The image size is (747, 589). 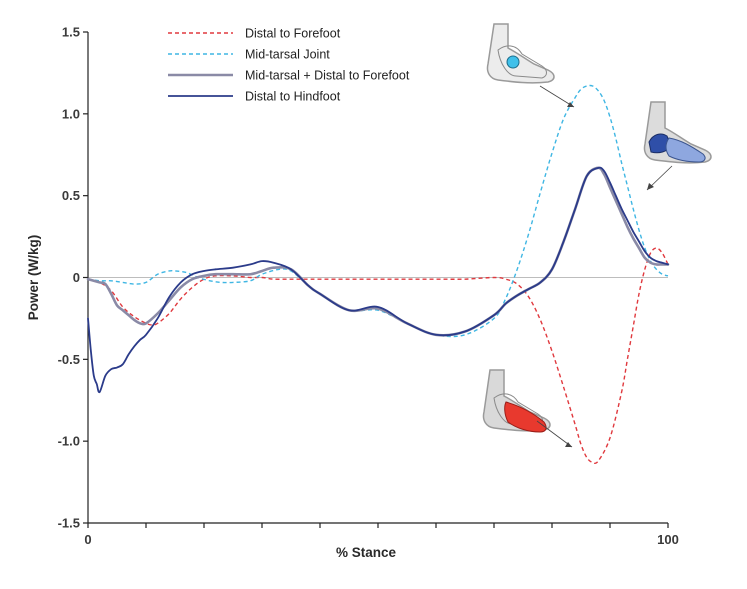 I want to click on y-tick-label: 1.5, so click(x=71, y=32).